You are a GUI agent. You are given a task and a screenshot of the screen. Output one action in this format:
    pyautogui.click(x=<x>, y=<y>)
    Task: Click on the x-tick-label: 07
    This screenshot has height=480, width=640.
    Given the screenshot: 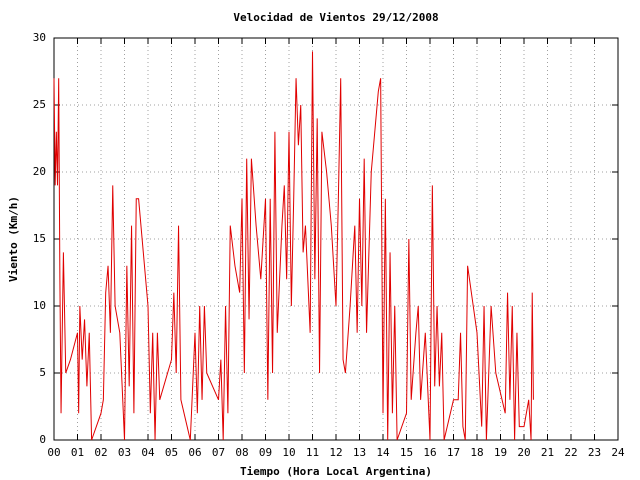 What is the action you would take?
    pyautogui.click(x=218, y=452)
    